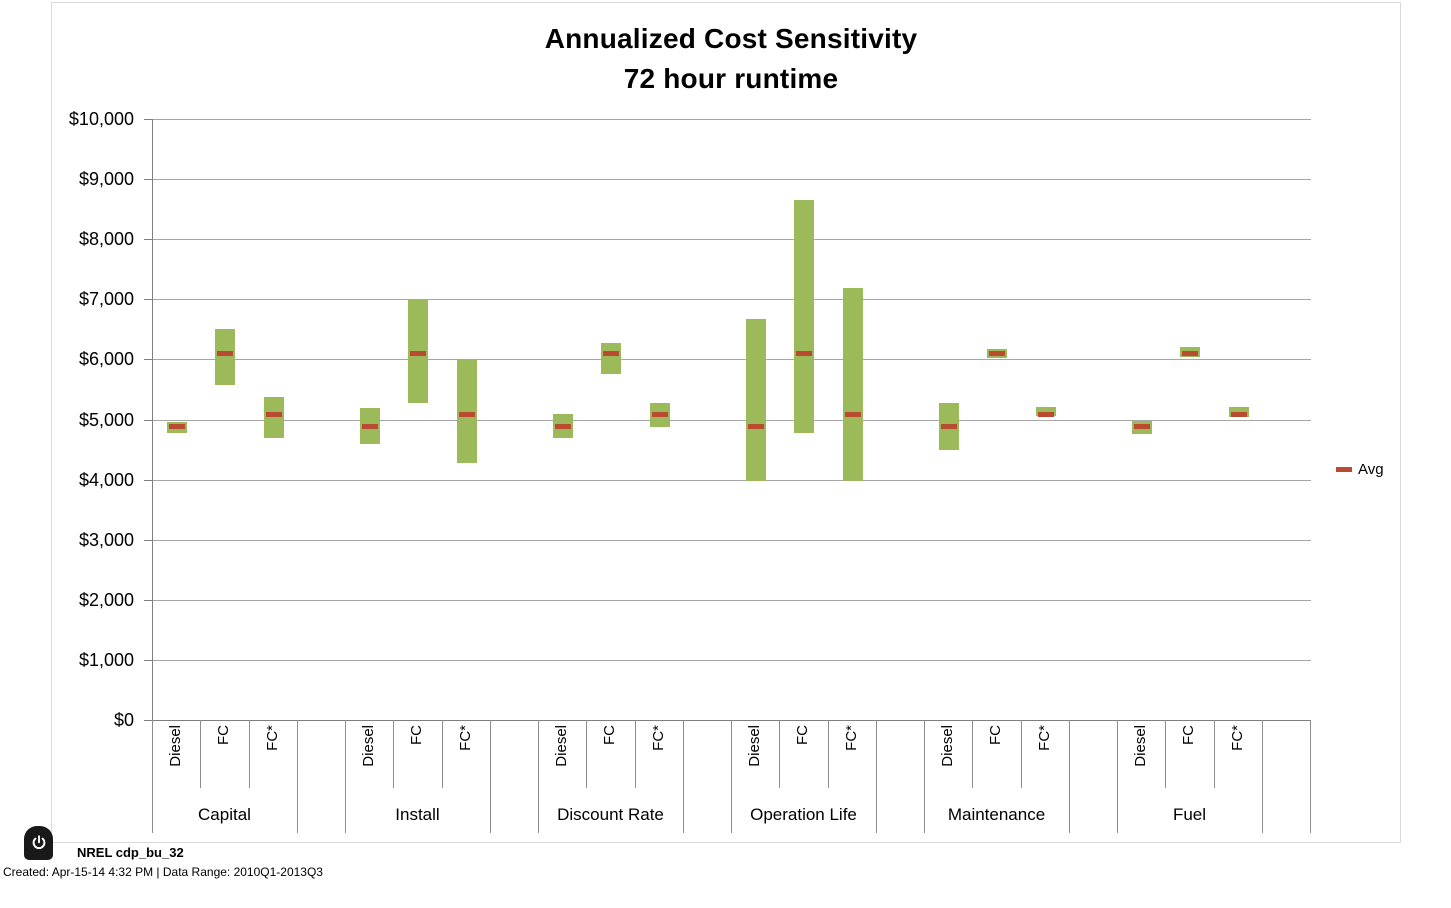 This screenshot has height=908, width=1451. I want to click on bar-label-discount-rate-fcstar: FC*, so click(658, 738).